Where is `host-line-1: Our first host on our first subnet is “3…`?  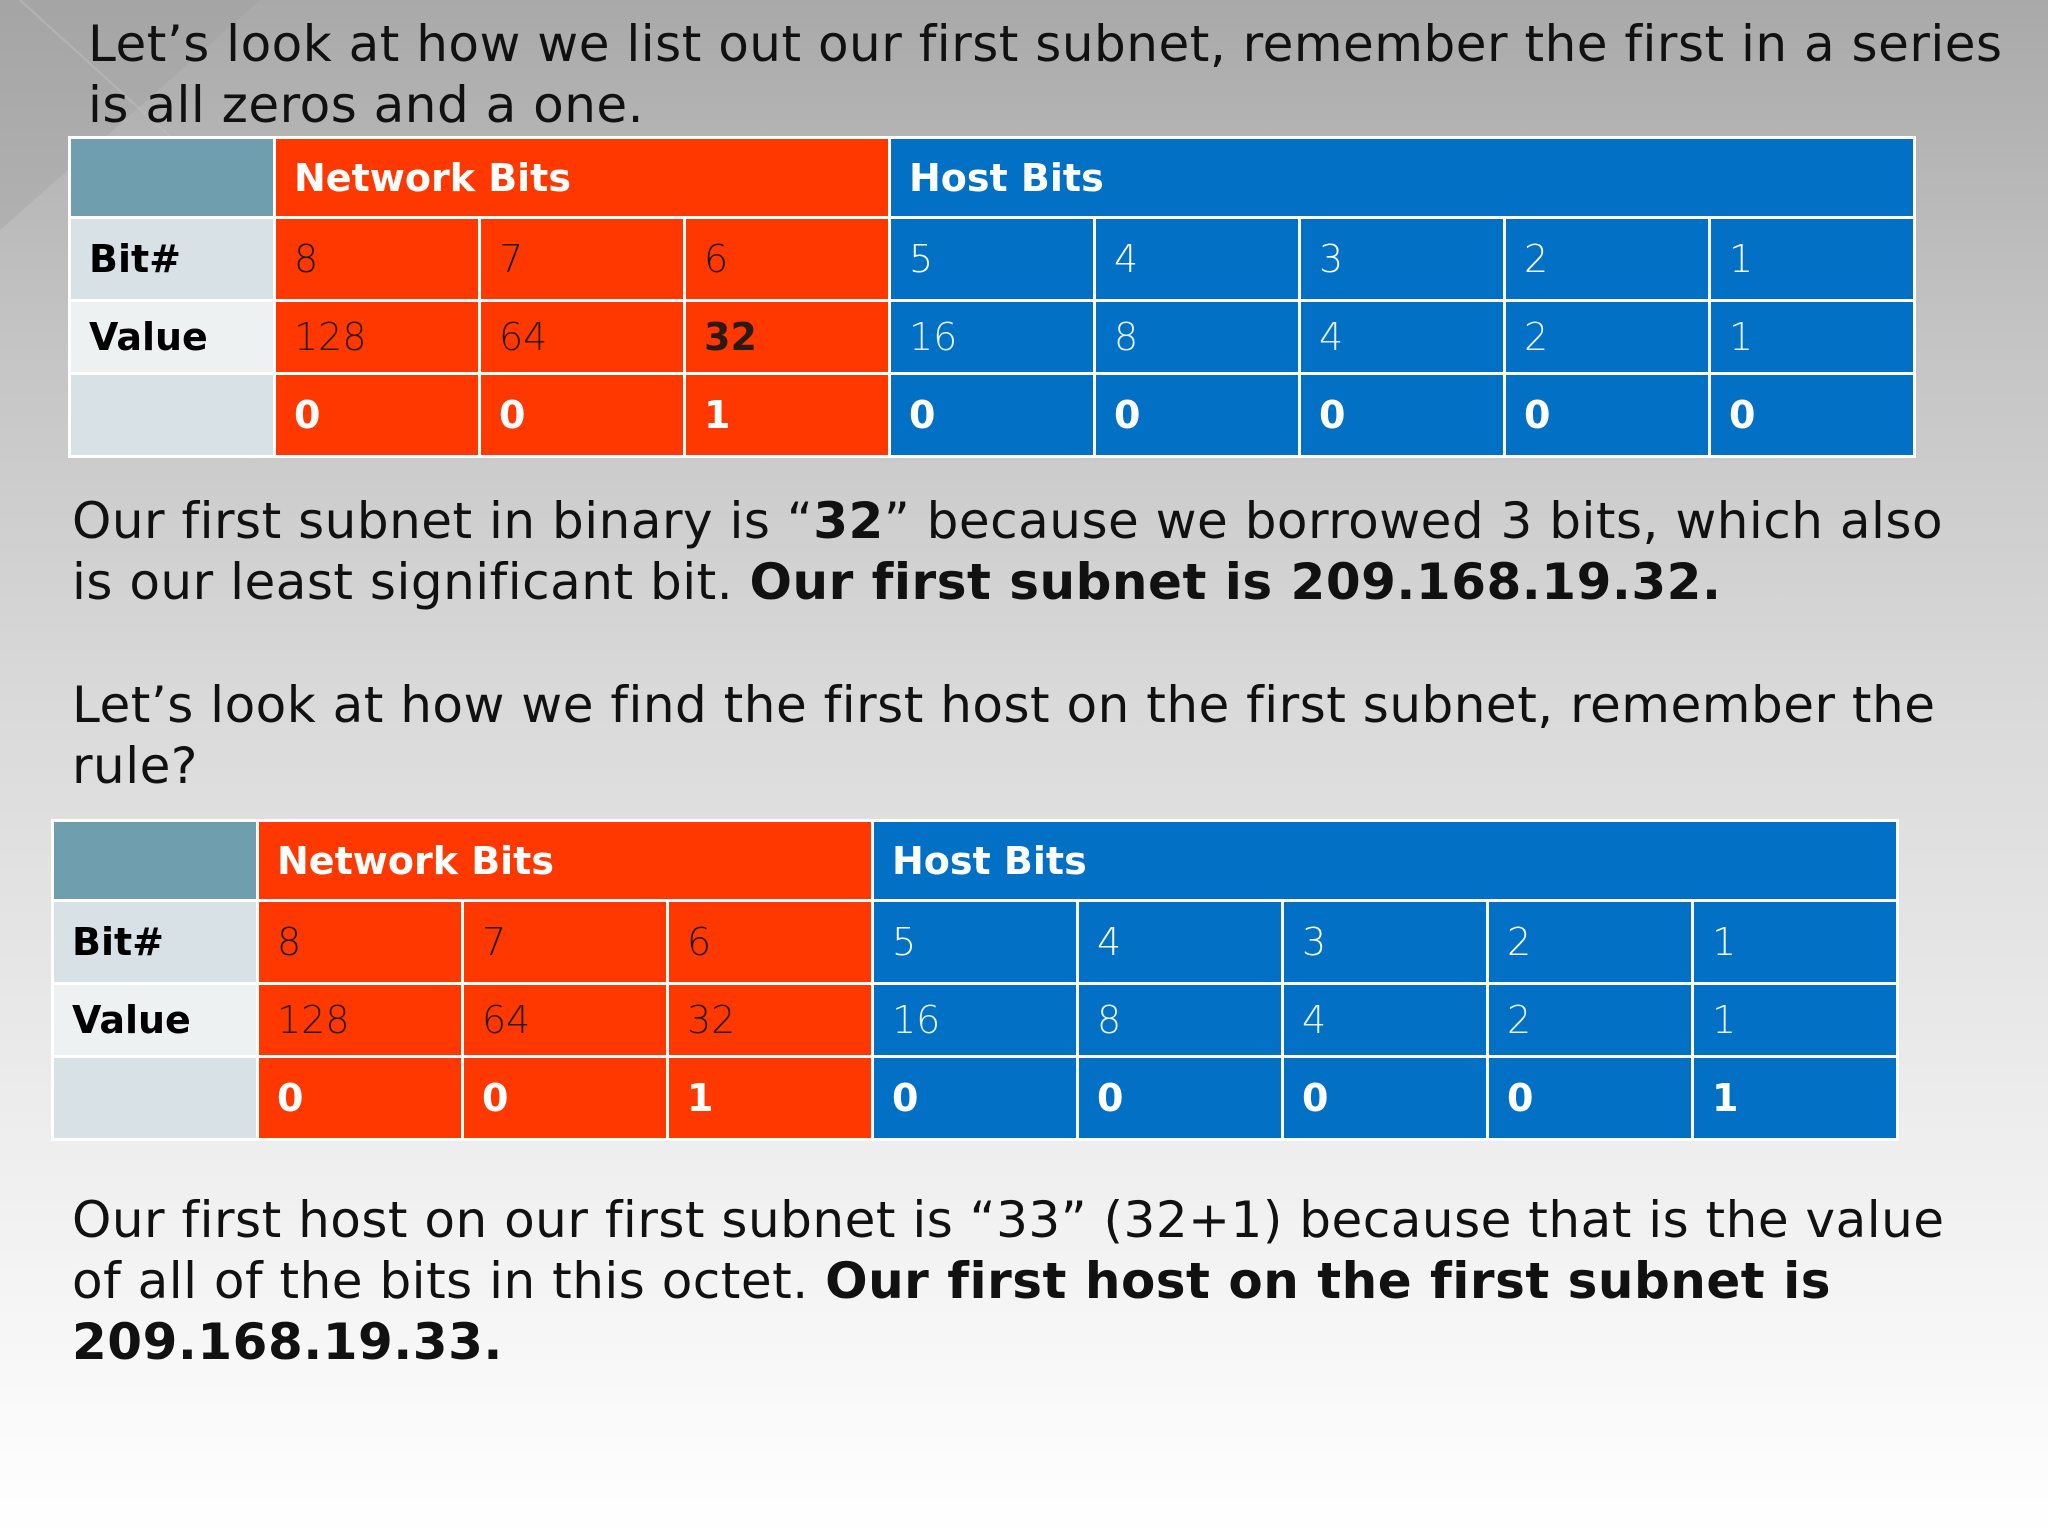 host-line-1: Our first host on our first subnet is “3… is located at coordinates (1008, 1220).